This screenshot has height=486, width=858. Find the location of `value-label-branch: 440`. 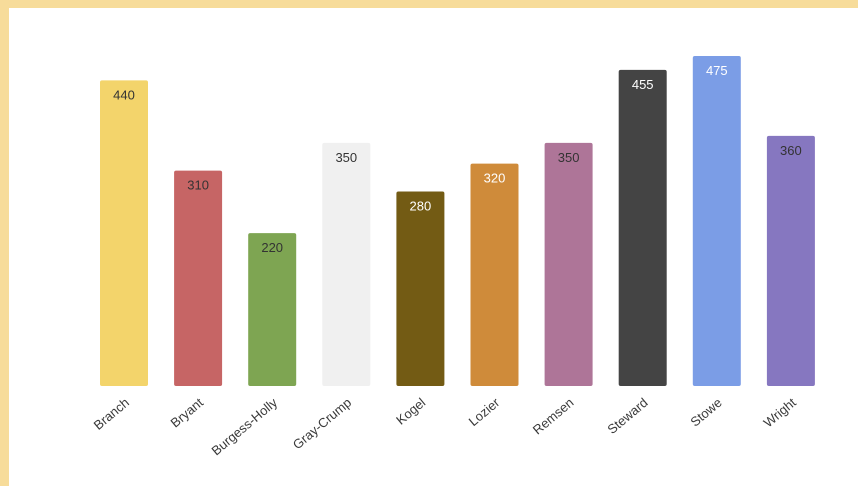

value-label-branch: 440 is located at coordinates (124, 94).